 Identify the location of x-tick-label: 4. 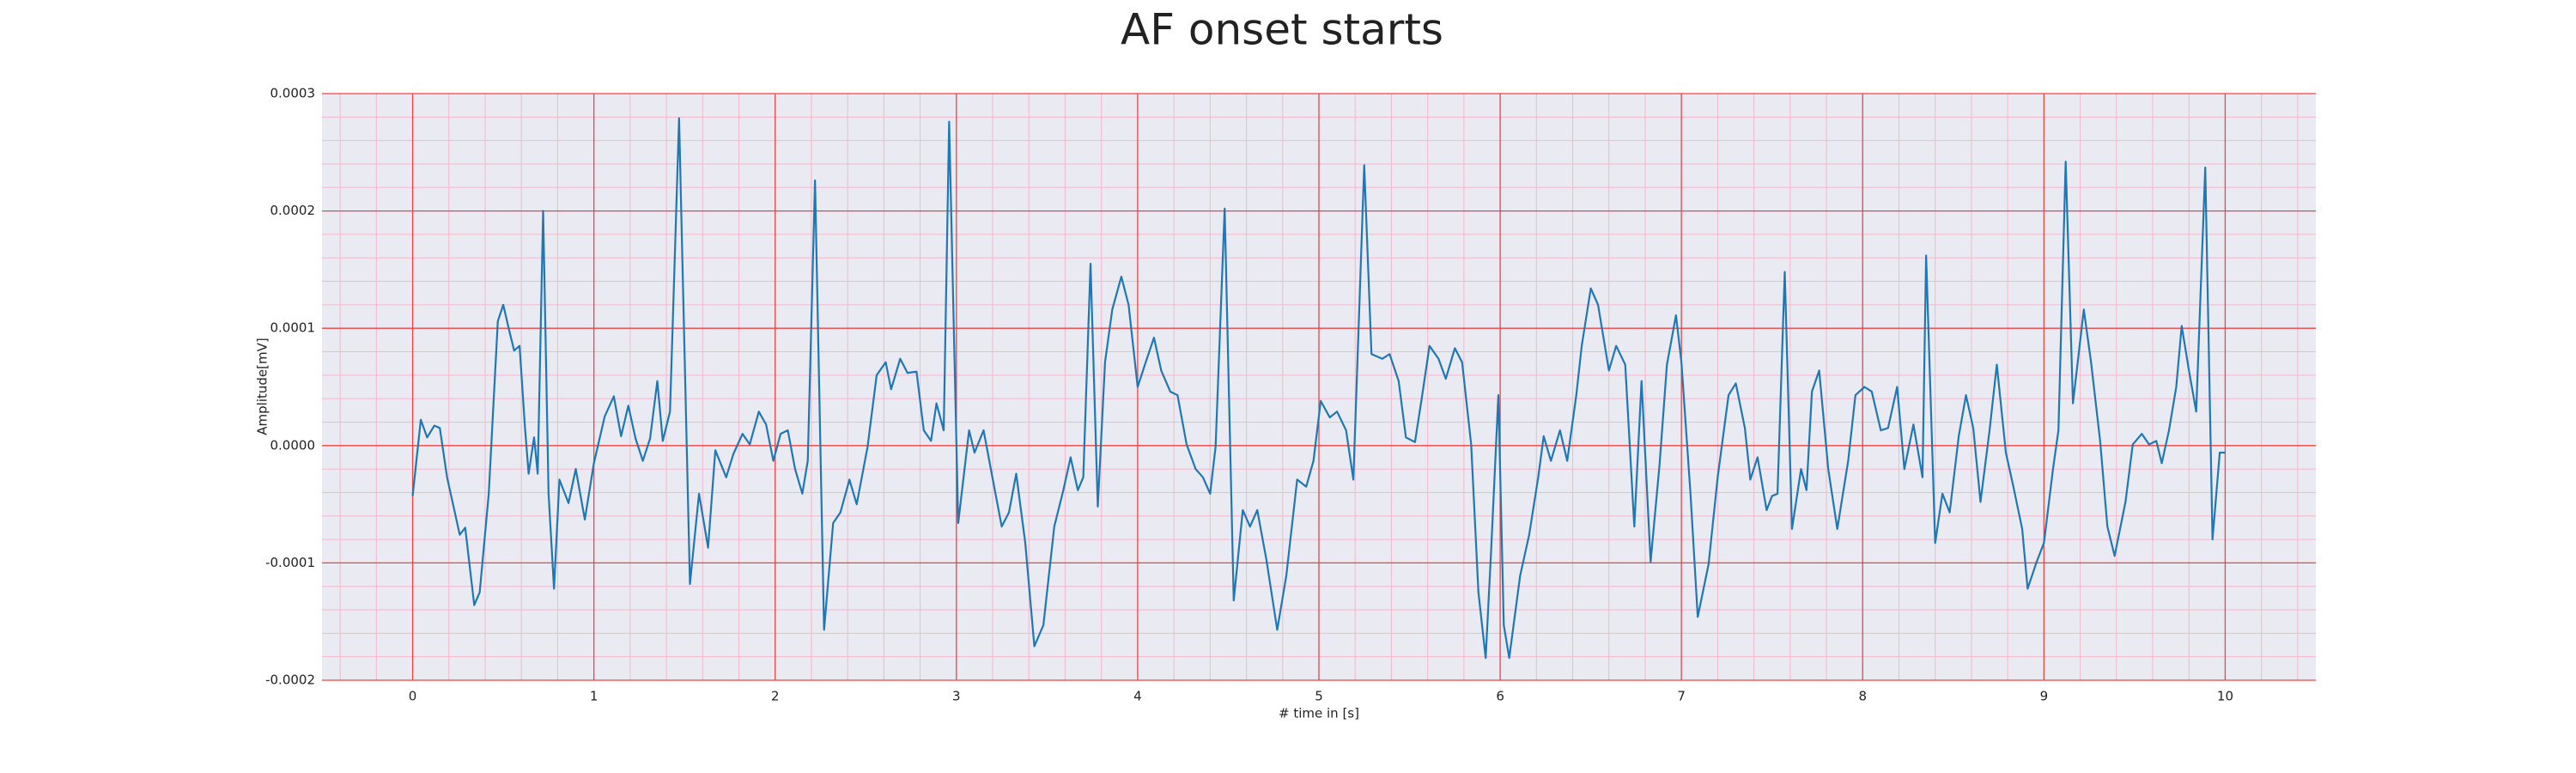
(1137, 696).